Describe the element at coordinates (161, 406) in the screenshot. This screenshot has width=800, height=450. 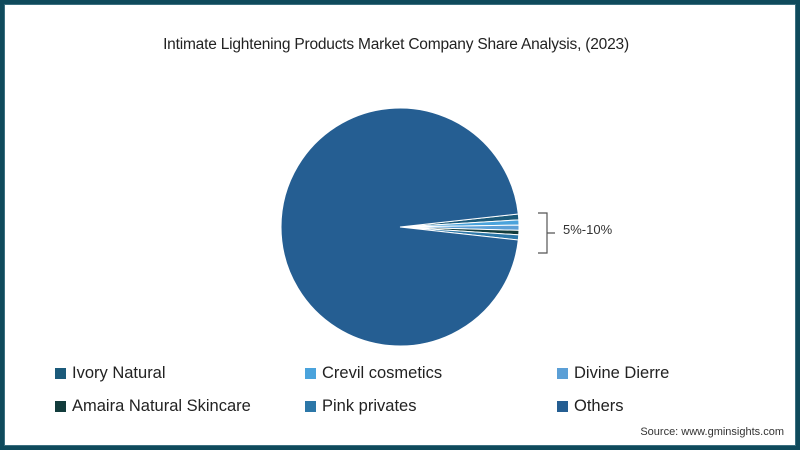
I see `legend-label: Amaira Natural Skincare` at that location.